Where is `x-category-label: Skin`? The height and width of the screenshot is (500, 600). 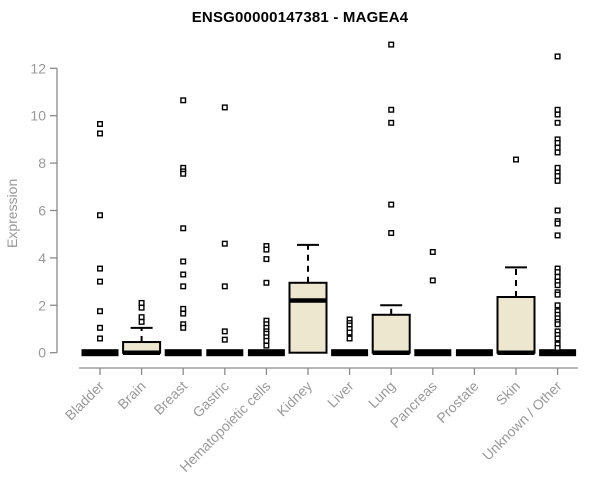 x-category-label: Skin is located at coordinates (508, 393).